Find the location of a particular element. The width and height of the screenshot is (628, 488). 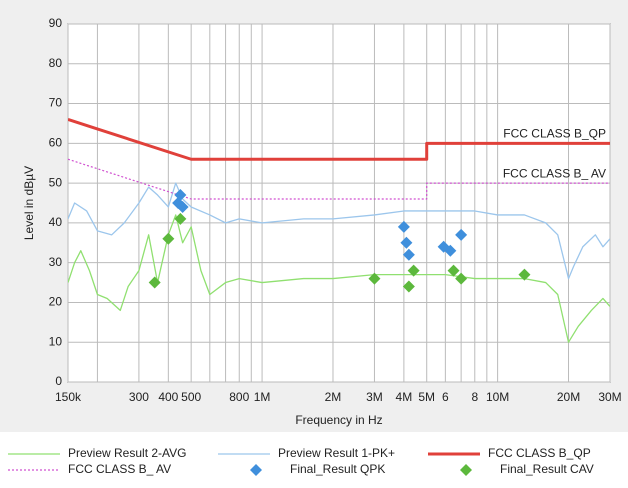

y-tick-label: 20 is located at coordinates (56, 302).